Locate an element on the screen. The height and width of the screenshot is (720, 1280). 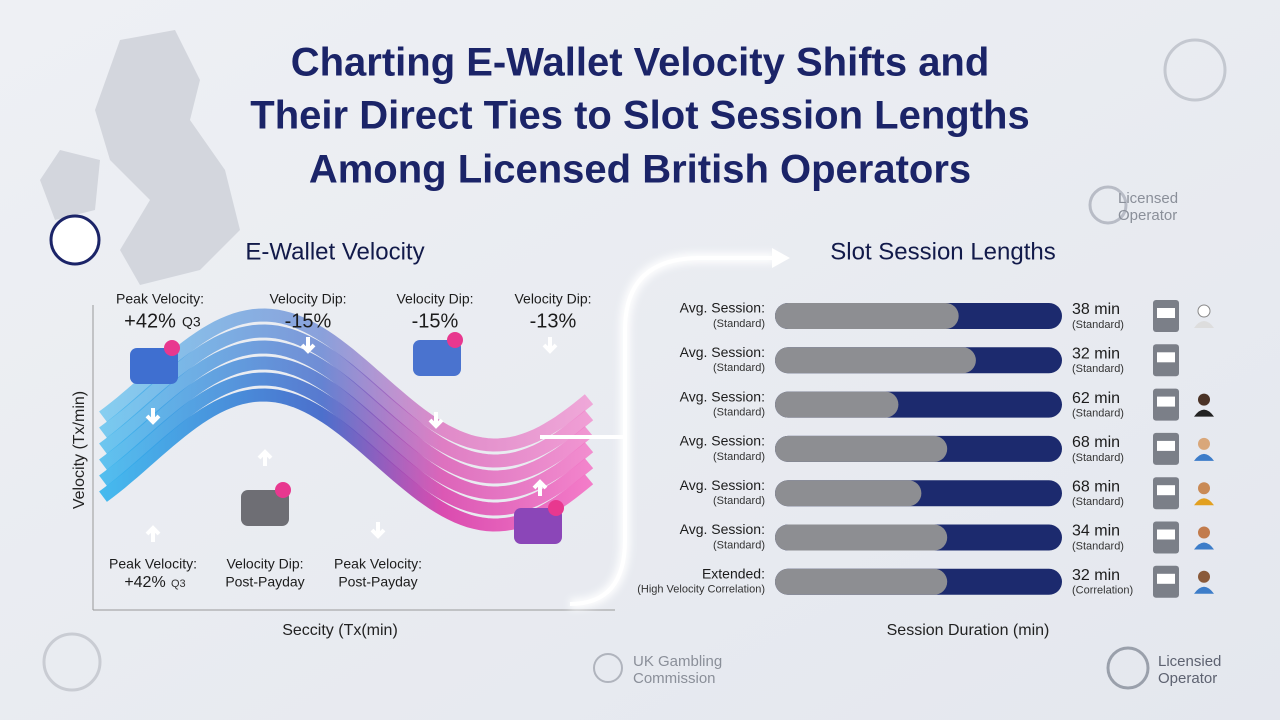
title-line: Charting E-Wallet Velocity Shifts and is located at coordinates (640, 63).